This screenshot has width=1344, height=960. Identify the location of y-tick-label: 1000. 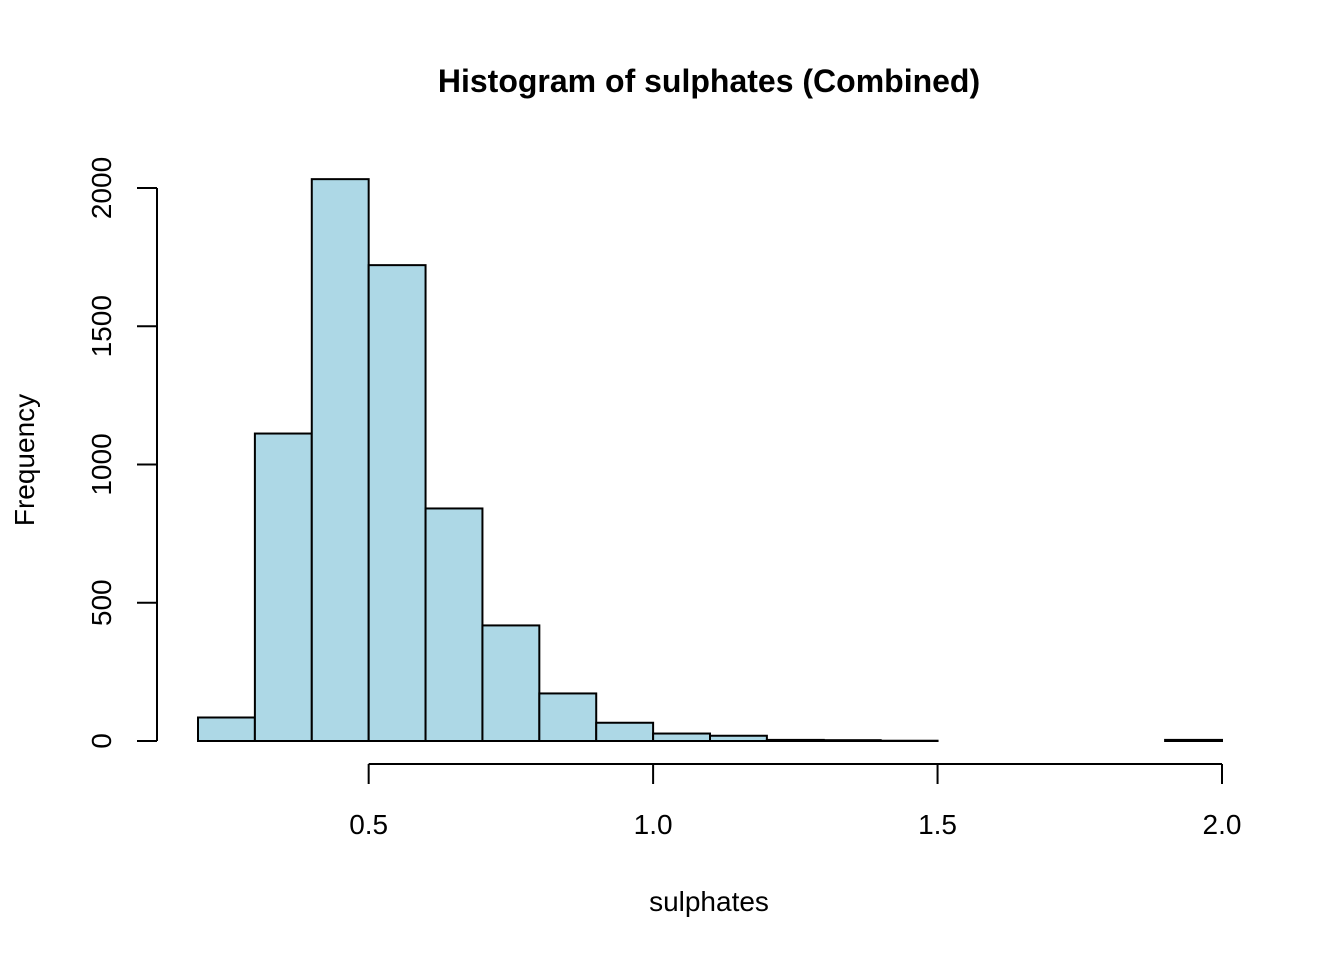
(101, 464).